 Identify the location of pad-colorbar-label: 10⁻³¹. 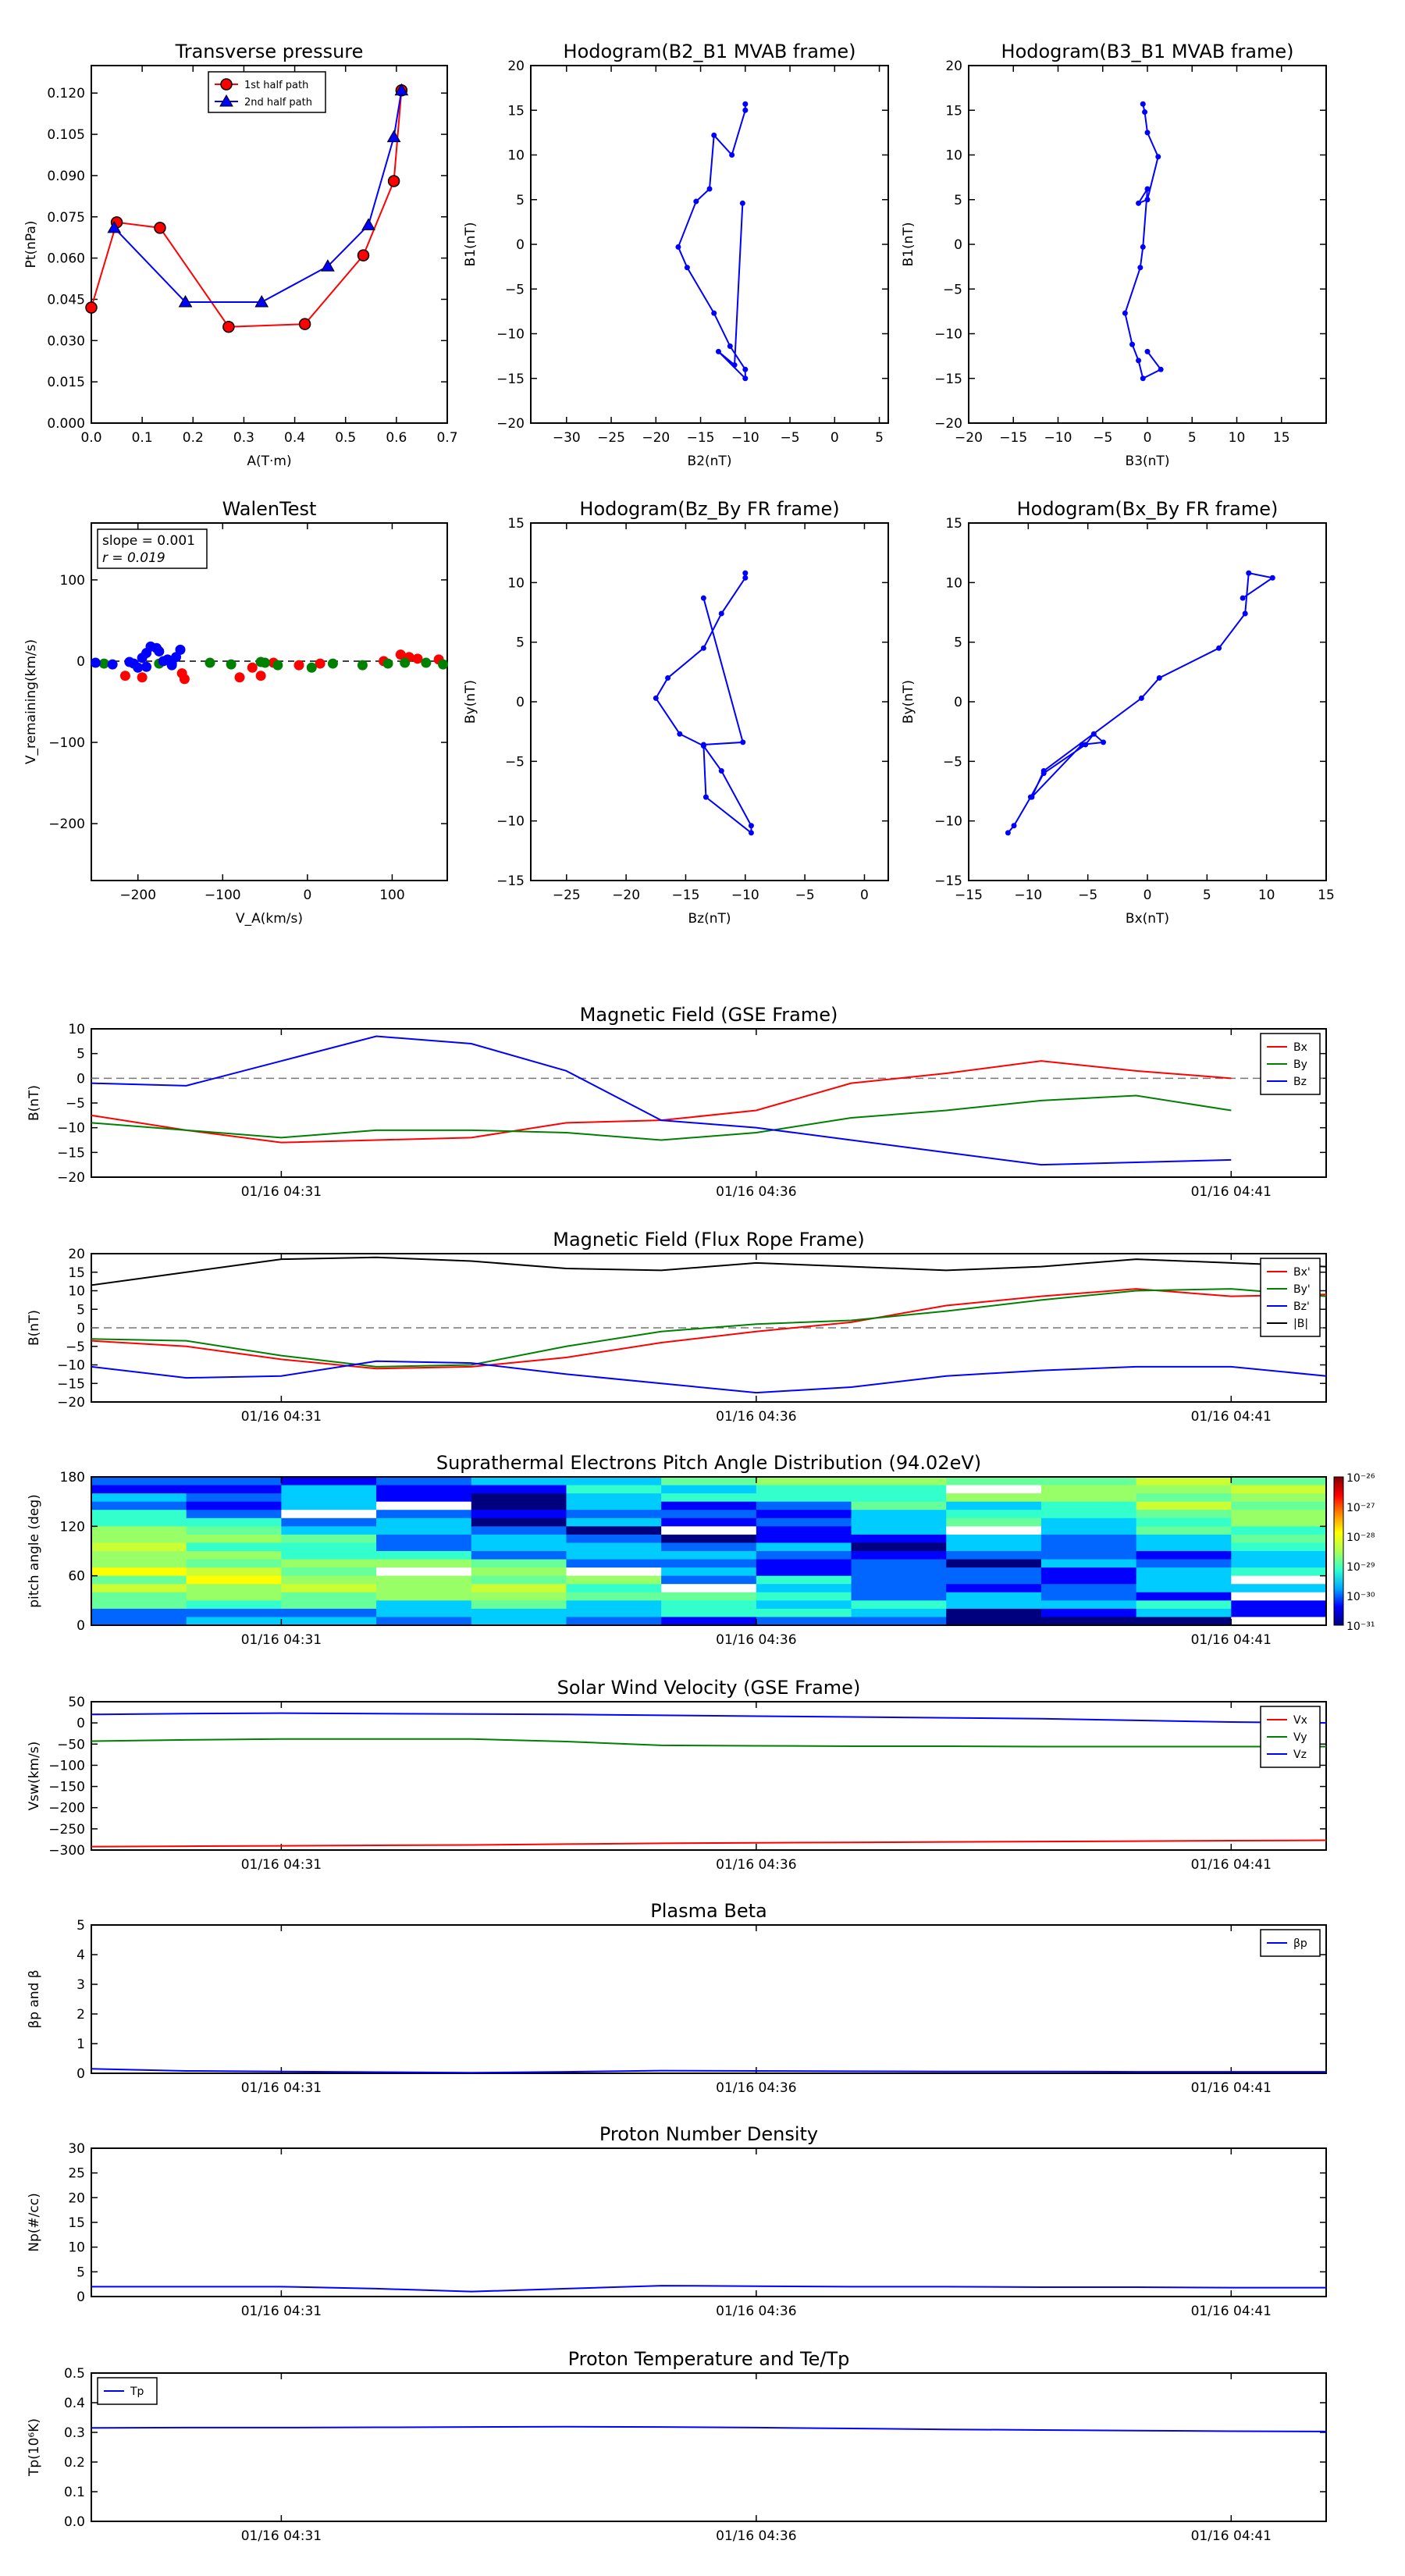
(1361, 1627).